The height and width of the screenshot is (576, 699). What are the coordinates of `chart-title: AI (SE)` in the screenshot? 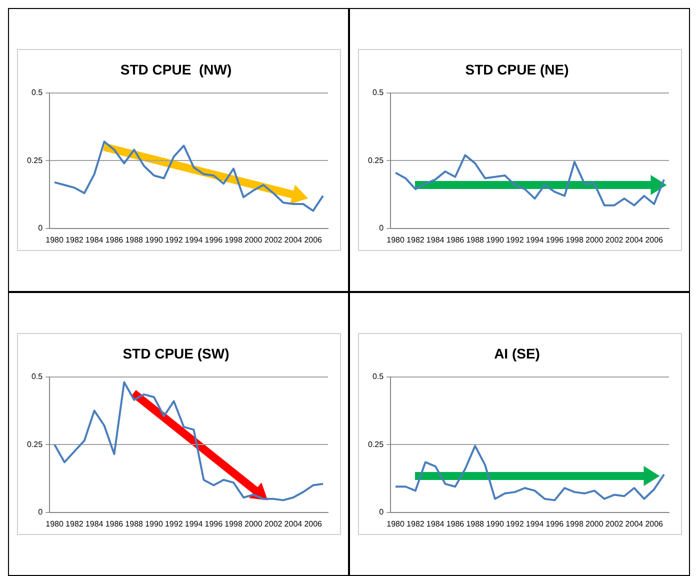 It's located at (517, 353).